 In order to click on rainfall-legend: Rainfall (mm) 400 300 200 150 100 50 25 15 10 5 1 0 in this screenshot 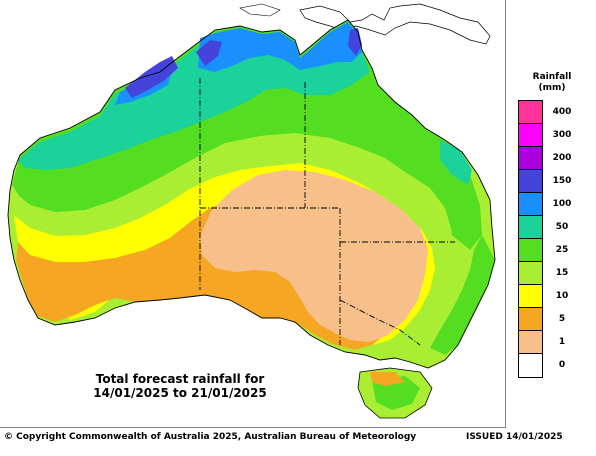, I will do `click(550, 225)`.